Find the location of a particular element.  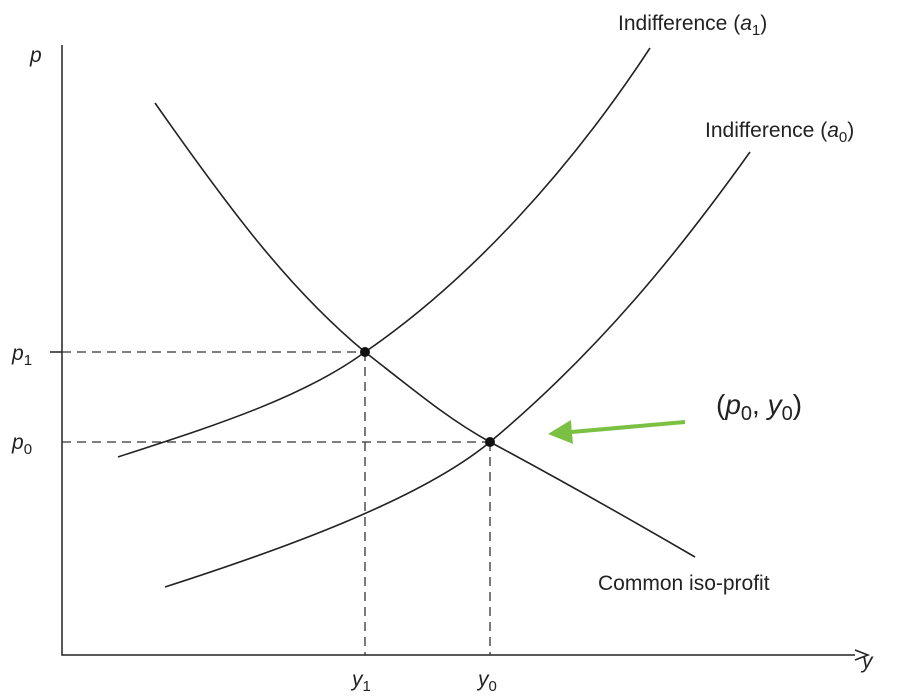

curve-label: Indifference (a0) is located at coordinates (779, 132).